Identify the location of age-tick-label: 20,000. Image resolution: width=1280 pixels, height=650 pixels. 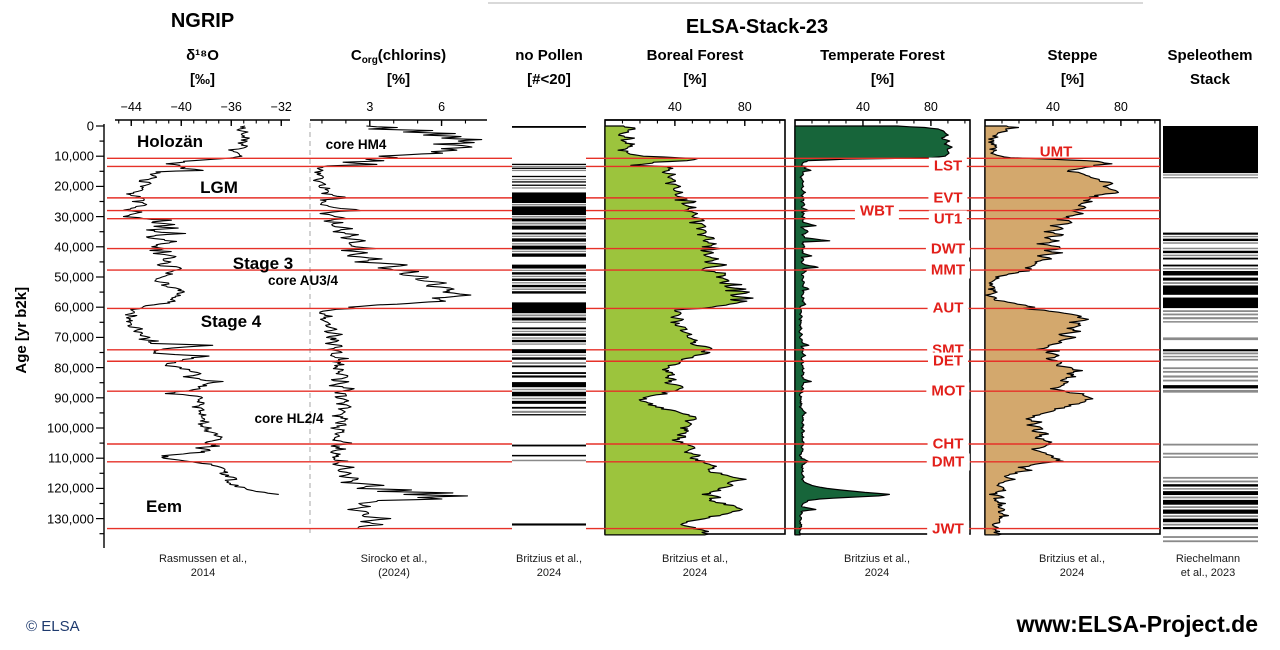
(74, 186).